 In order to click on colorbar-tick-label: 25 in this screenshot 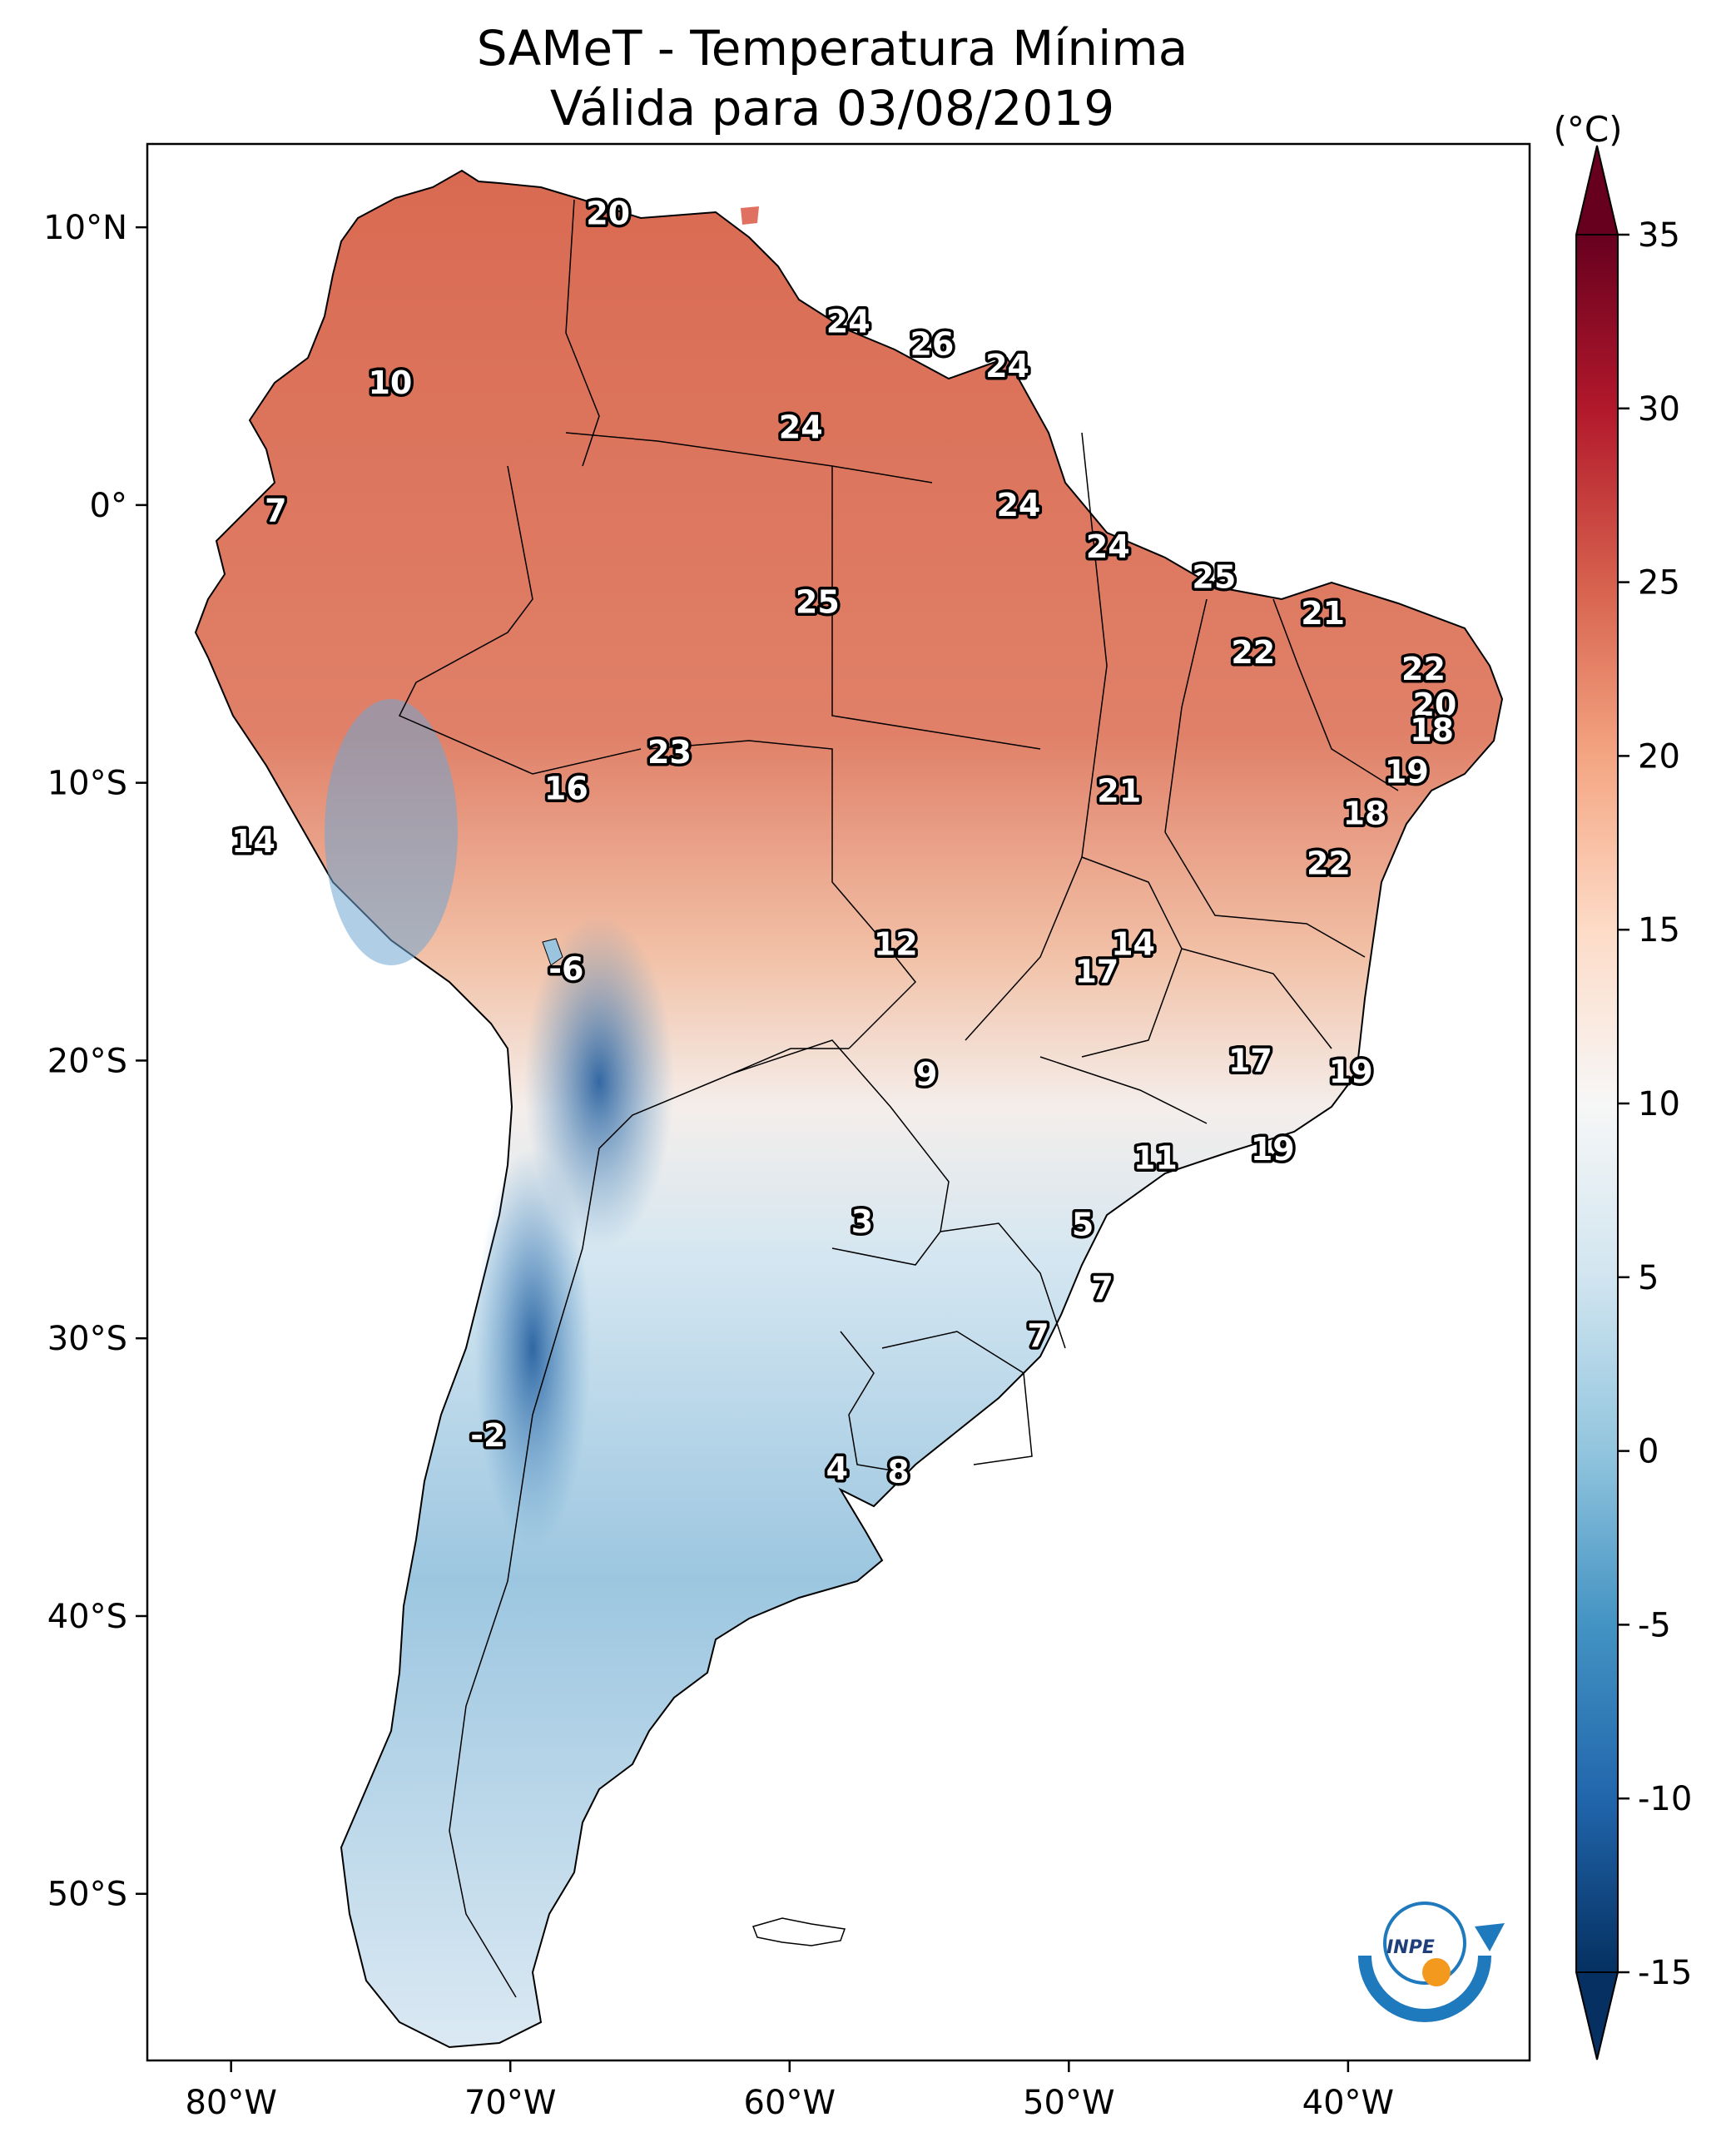, I will do `click(1659, 583)`.